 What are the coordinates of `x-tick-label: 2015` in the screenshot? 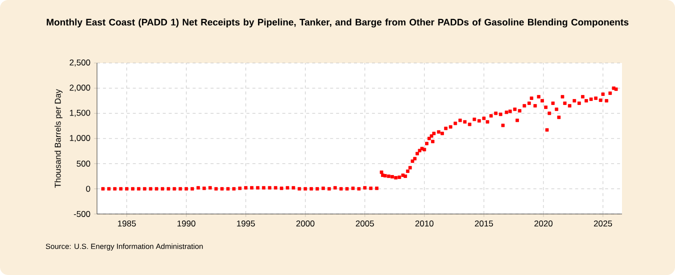 It's located at (483, 223).